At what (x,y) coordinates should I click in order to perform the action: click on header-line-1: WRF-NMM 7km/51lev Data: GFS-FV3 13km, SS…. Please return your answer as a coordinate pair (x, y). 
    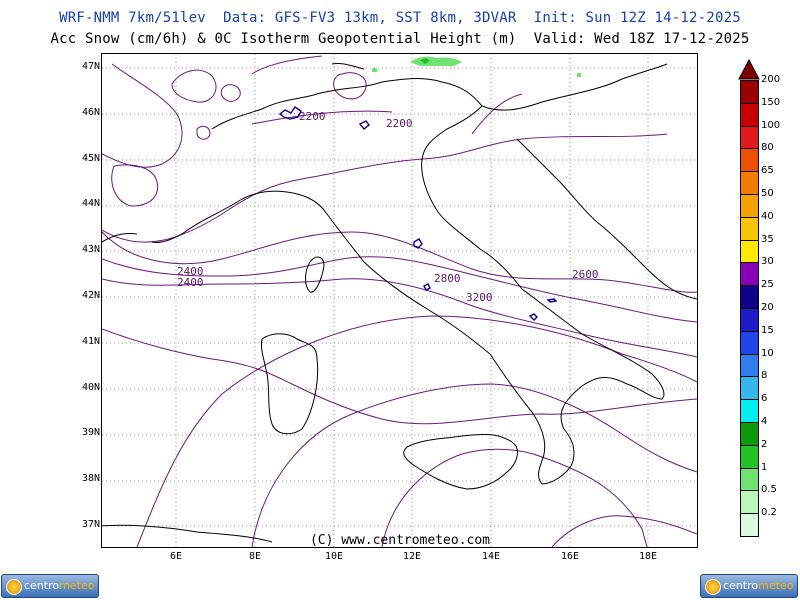
    Looking at the image, I should click on (400, 18).